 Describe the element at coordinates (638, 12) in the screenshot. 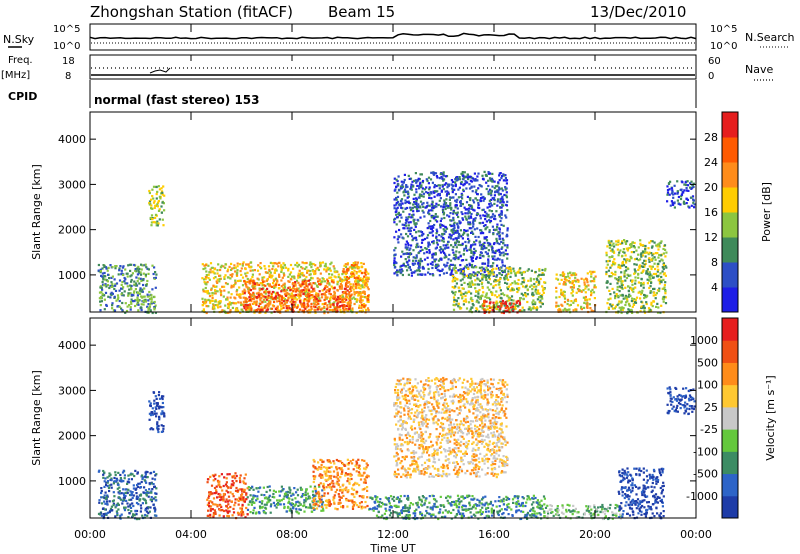

I see `date-label: 13/Dec/2010` at that location.